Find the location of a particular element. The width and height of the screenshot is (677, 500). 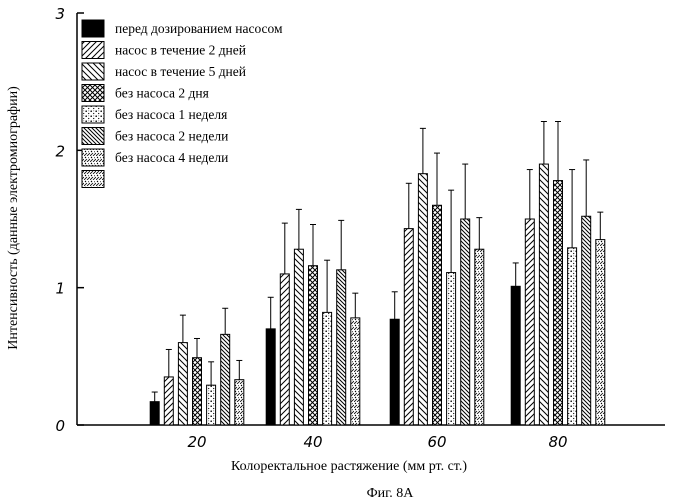

legend-swatch-extra is located at coordinates (93, 179).